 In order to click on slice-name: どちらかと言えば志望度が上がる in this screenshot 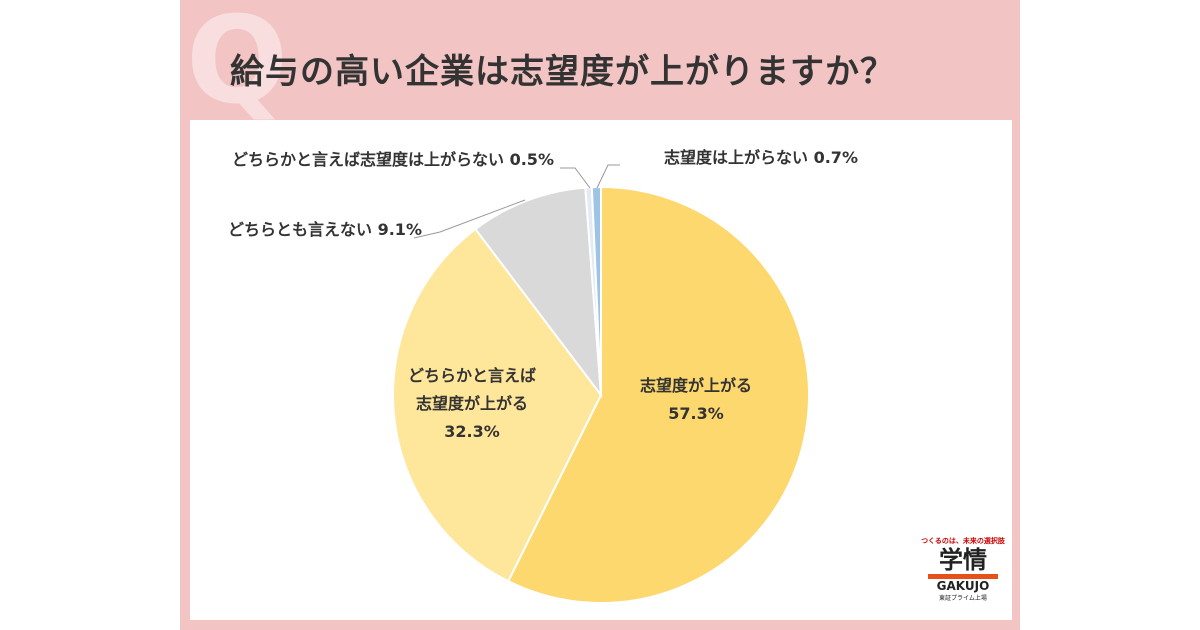, I will do `click(471, 389)`.